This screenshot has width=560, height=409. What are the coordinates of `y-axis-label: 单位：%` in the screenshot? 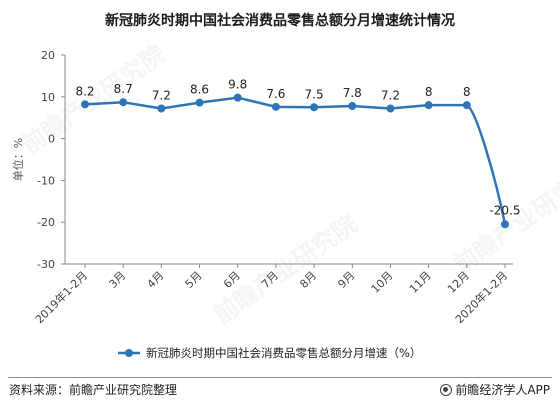 It's located at (18, 159).